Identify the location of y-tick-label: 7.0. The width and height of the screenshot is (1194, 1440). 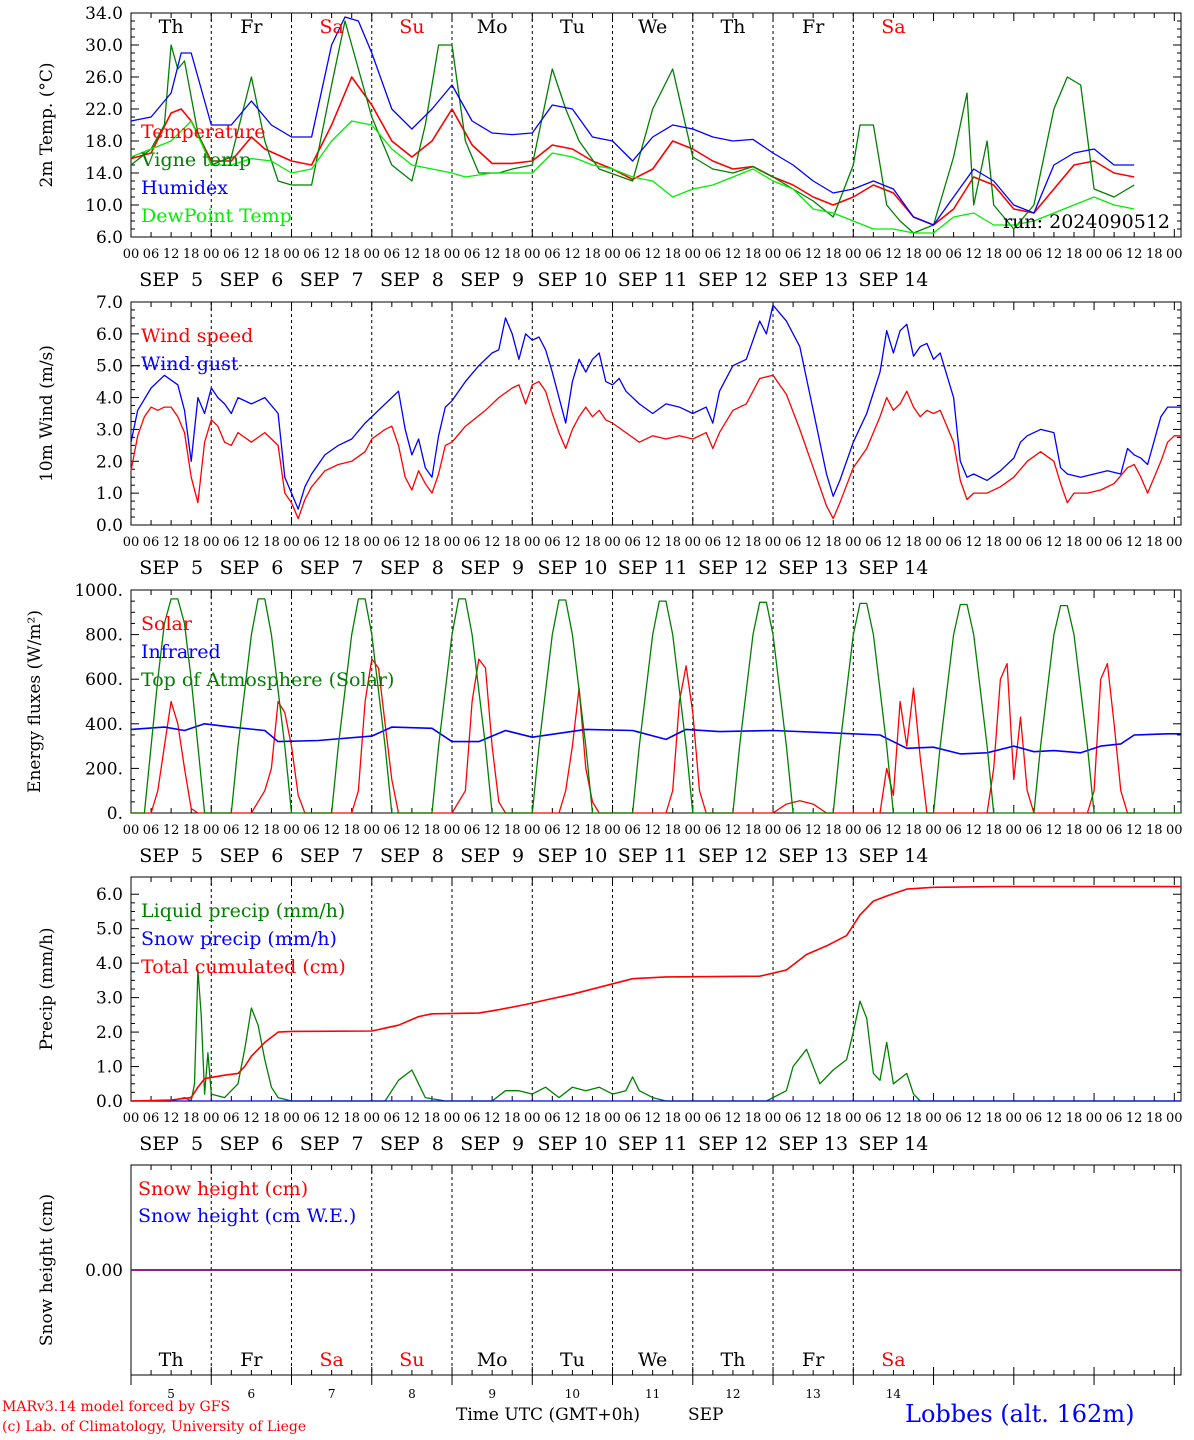
(109, 303).